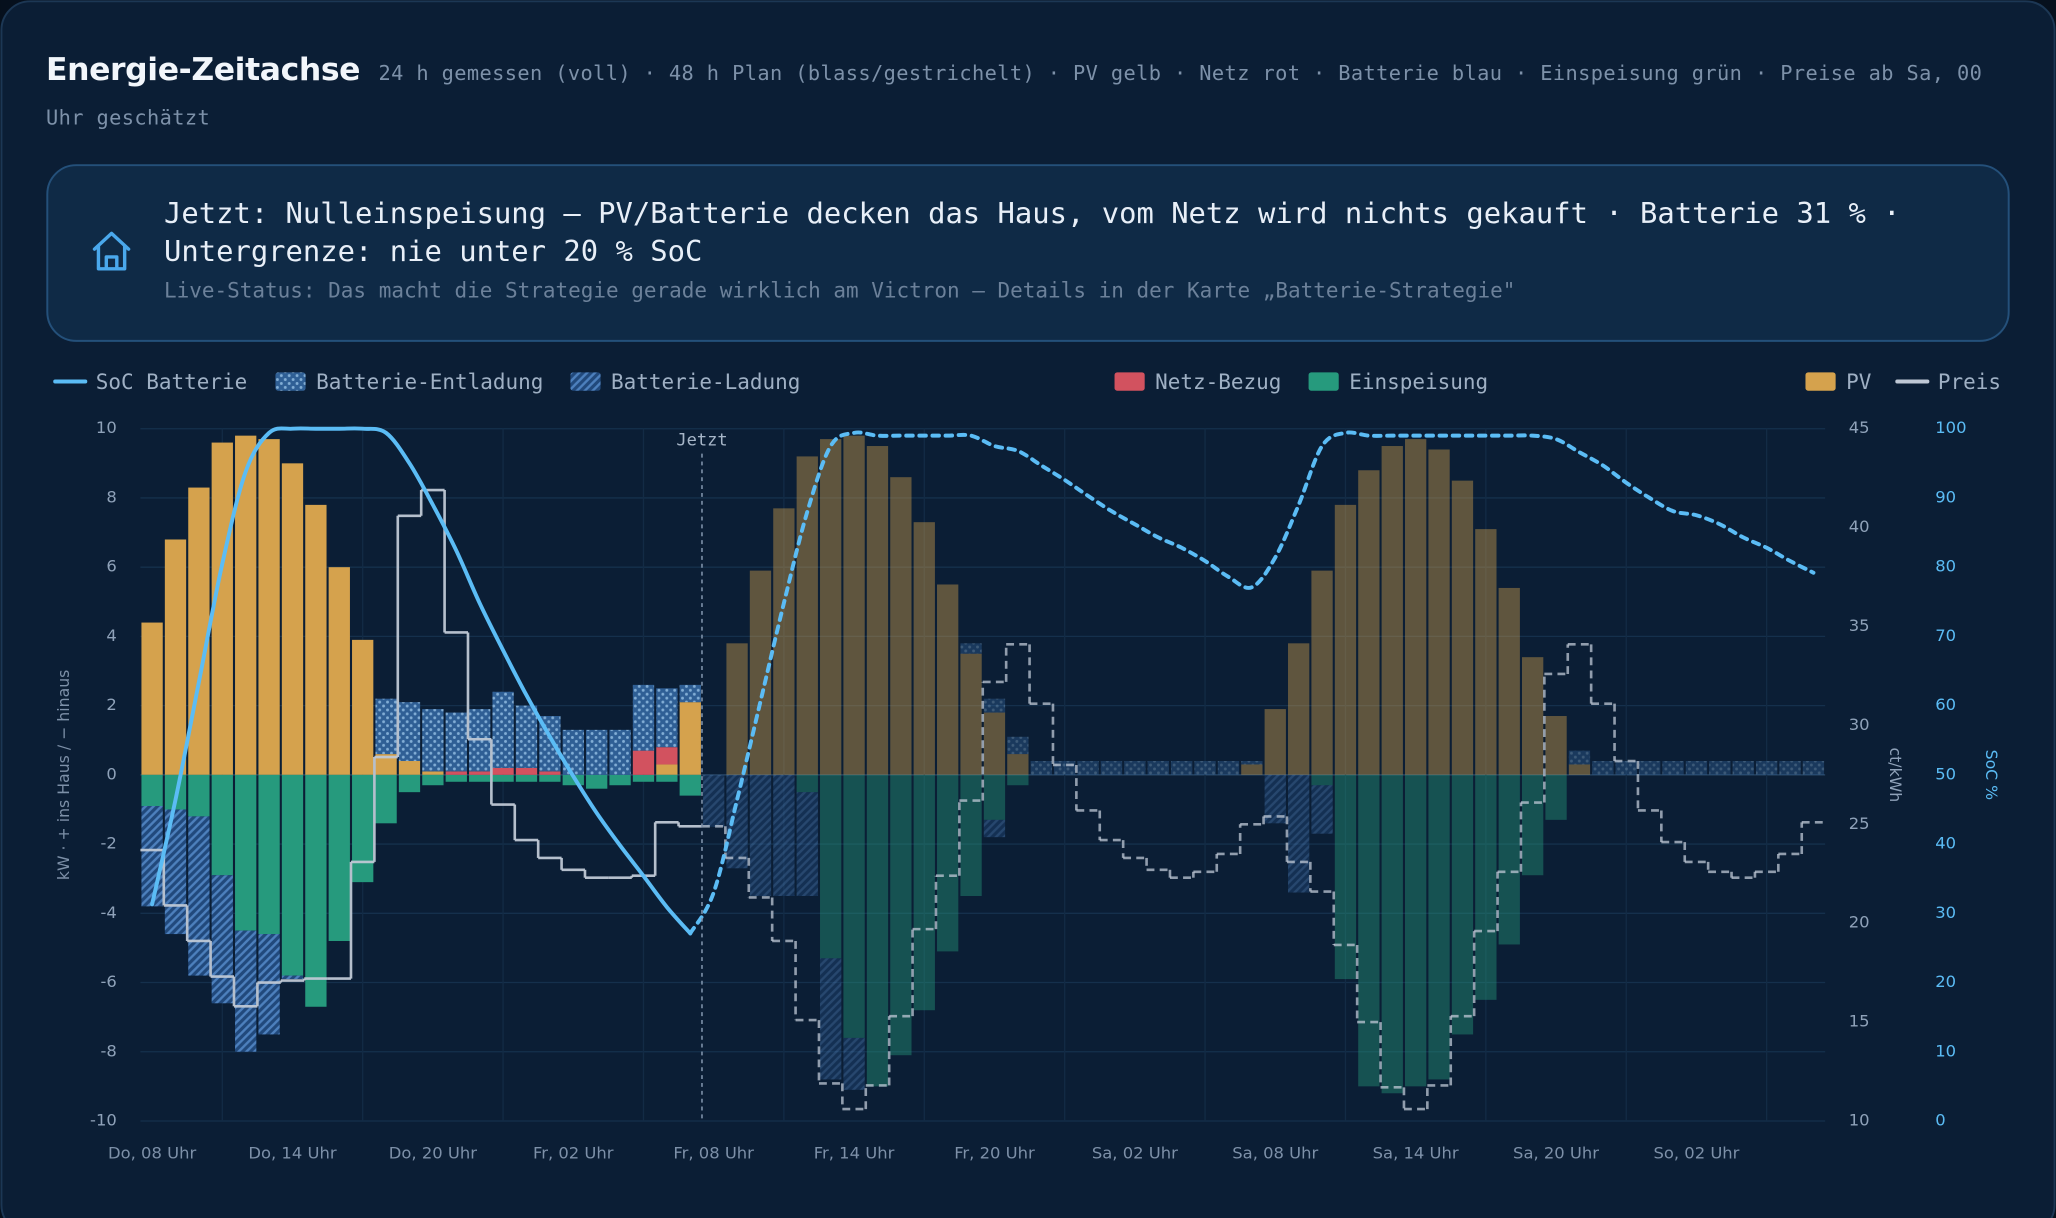 The width and height of the screenshot is (2056, 1218). I want to click on y2-tick-label: 10, so click(1859, 1119).